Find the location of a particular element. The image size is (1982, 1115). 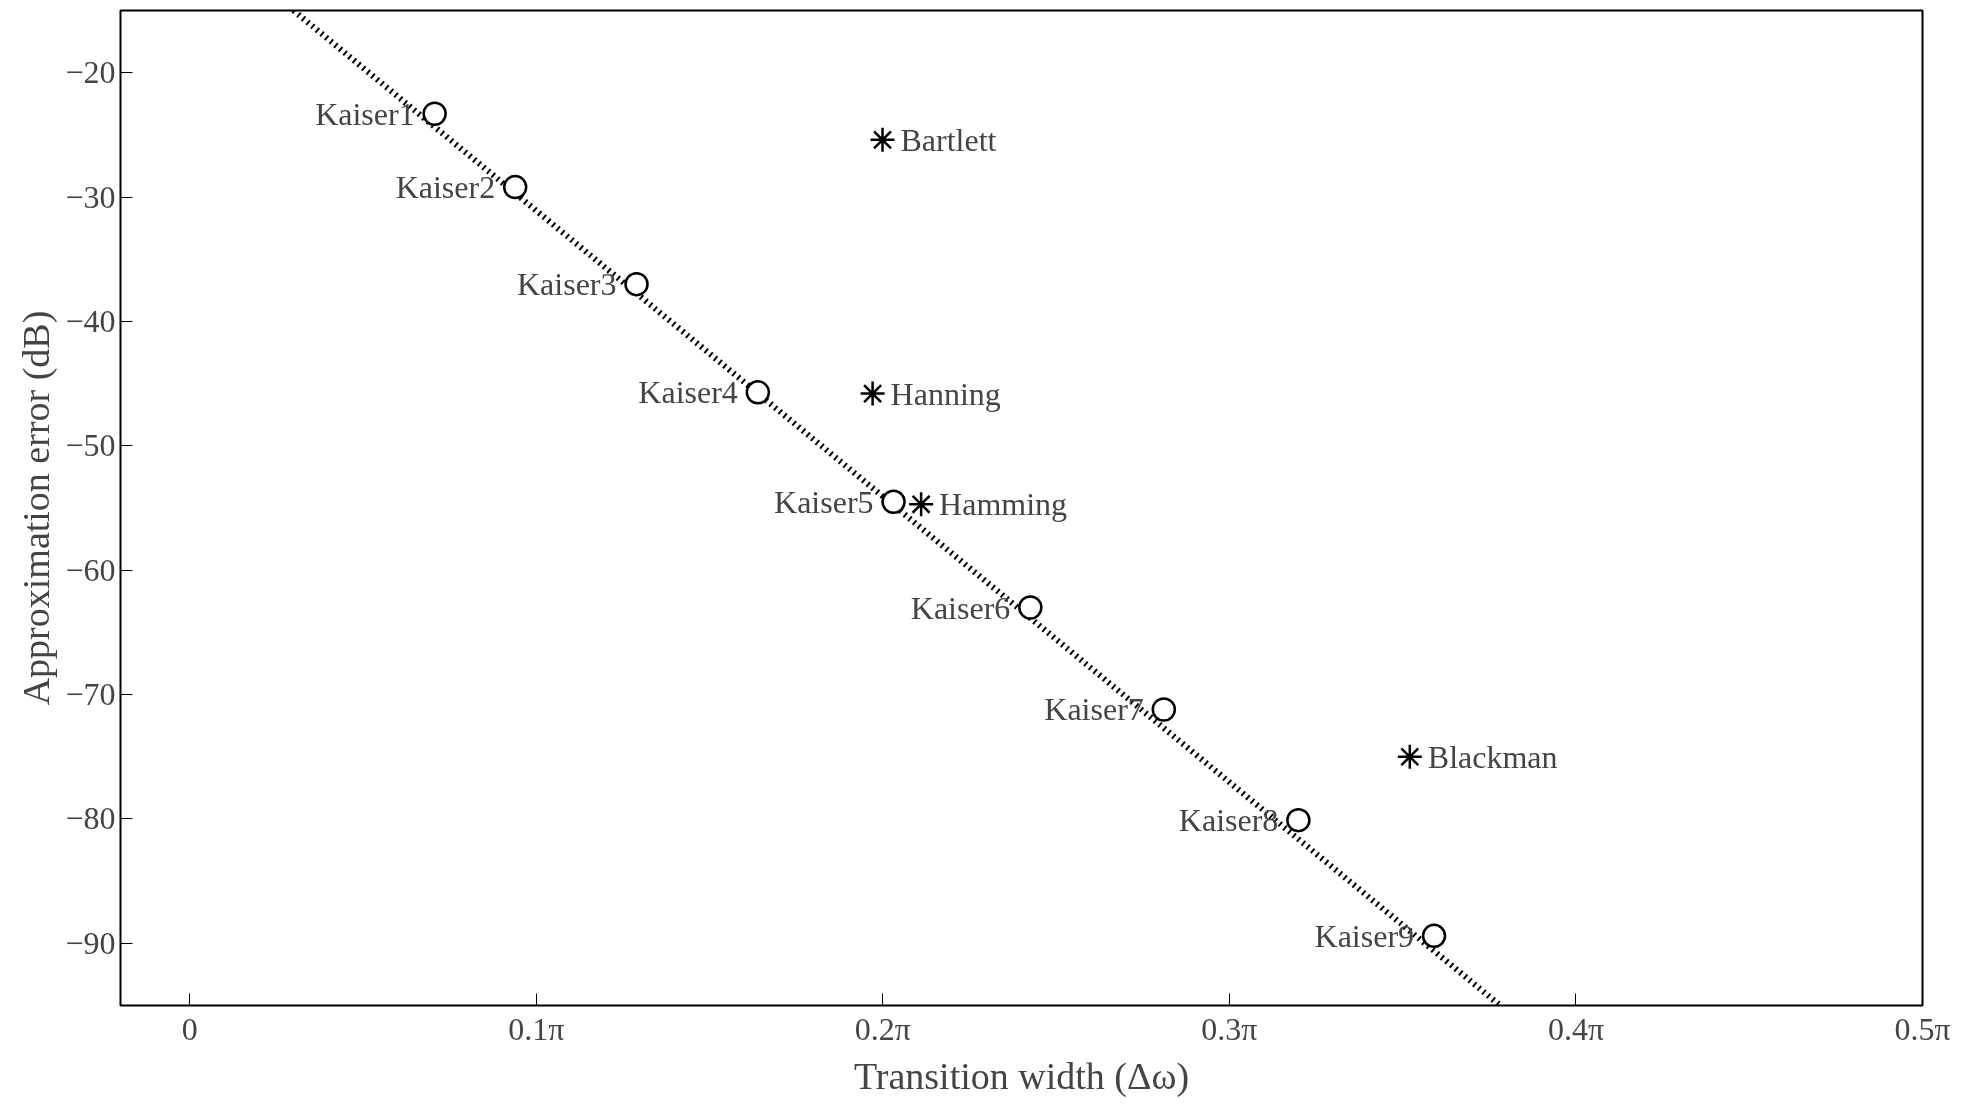

annotation: Kaiser5 is located at coordinates (824, 501).